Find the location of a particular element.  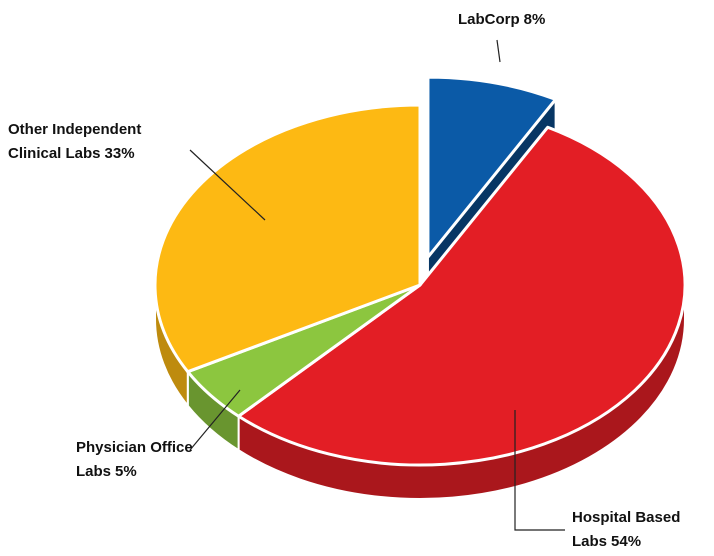

pie-slice is located at coordinates (492, 167).